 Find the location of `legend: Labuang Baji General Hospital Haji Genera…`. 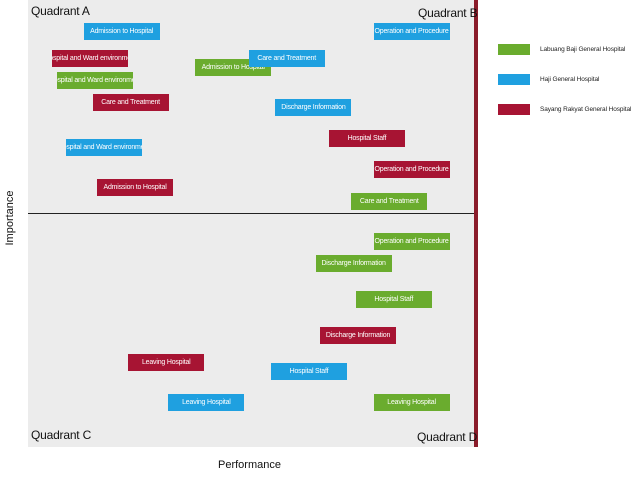

legend: Labuang Baji General Hospital Haji Genera… is located at coordinates (568, 87).